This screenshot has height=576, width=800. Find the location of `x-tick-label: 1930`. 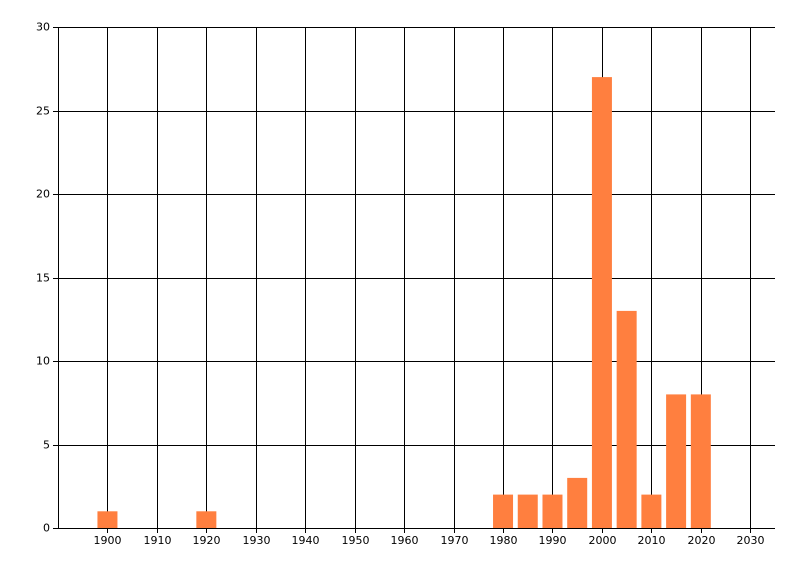

x-tick-label: 1930 is located at coordinates (257, 540).